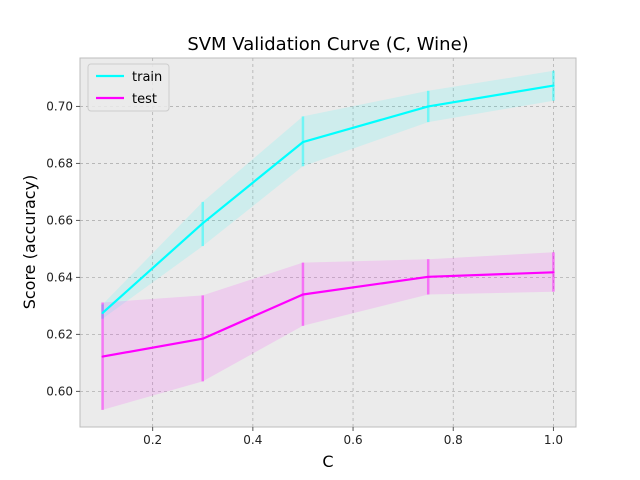 The height and width of the screenshot is (480, 640). I want to click on chart-title: SVM Validation Curve (C, Wine), so click(327, 44).